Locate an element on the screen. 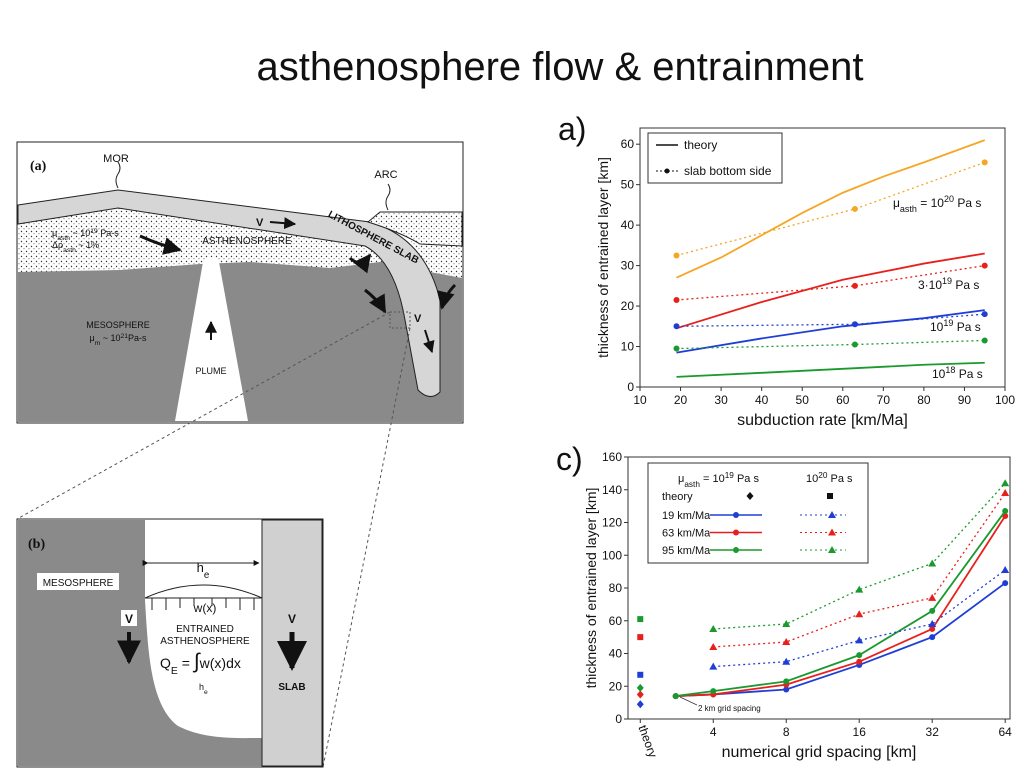  legend-swatch is located at coordinates (667, 171).